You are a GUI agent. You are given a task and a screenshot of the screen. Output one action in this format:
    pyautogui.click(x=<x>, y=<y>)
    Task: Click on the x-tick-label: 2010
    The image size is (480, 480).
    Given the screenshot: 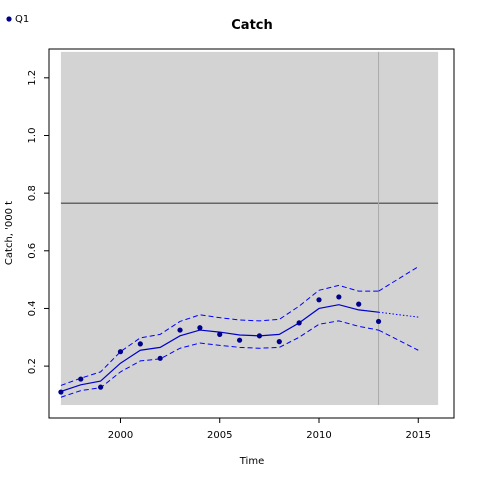 What is the action you would take?
    pyautogui.click(x=318, y=435)
    